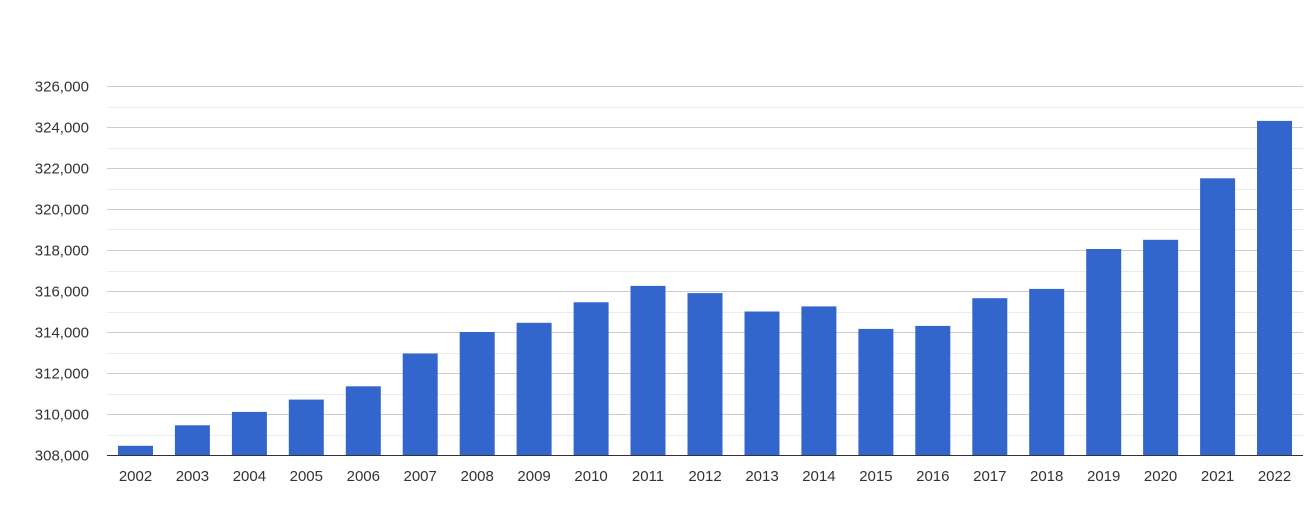  I want to click on bar-2021, so click(1218, 317).